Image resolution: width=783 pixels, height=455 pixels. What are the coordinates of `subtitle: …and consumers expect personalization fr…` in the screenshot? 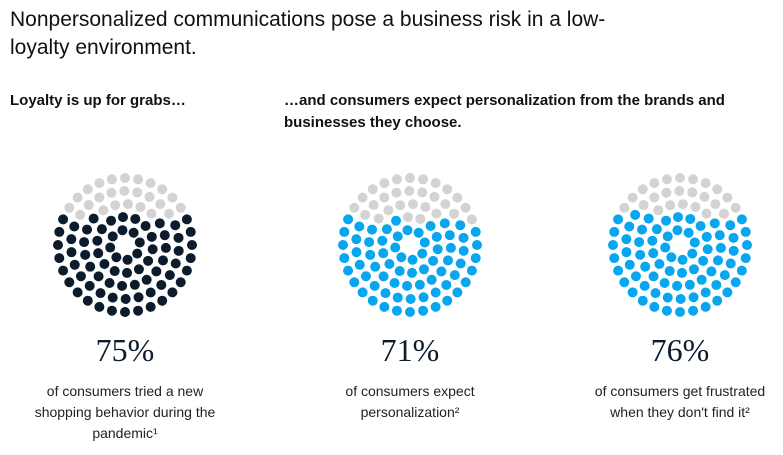 It's located at (504, 111).